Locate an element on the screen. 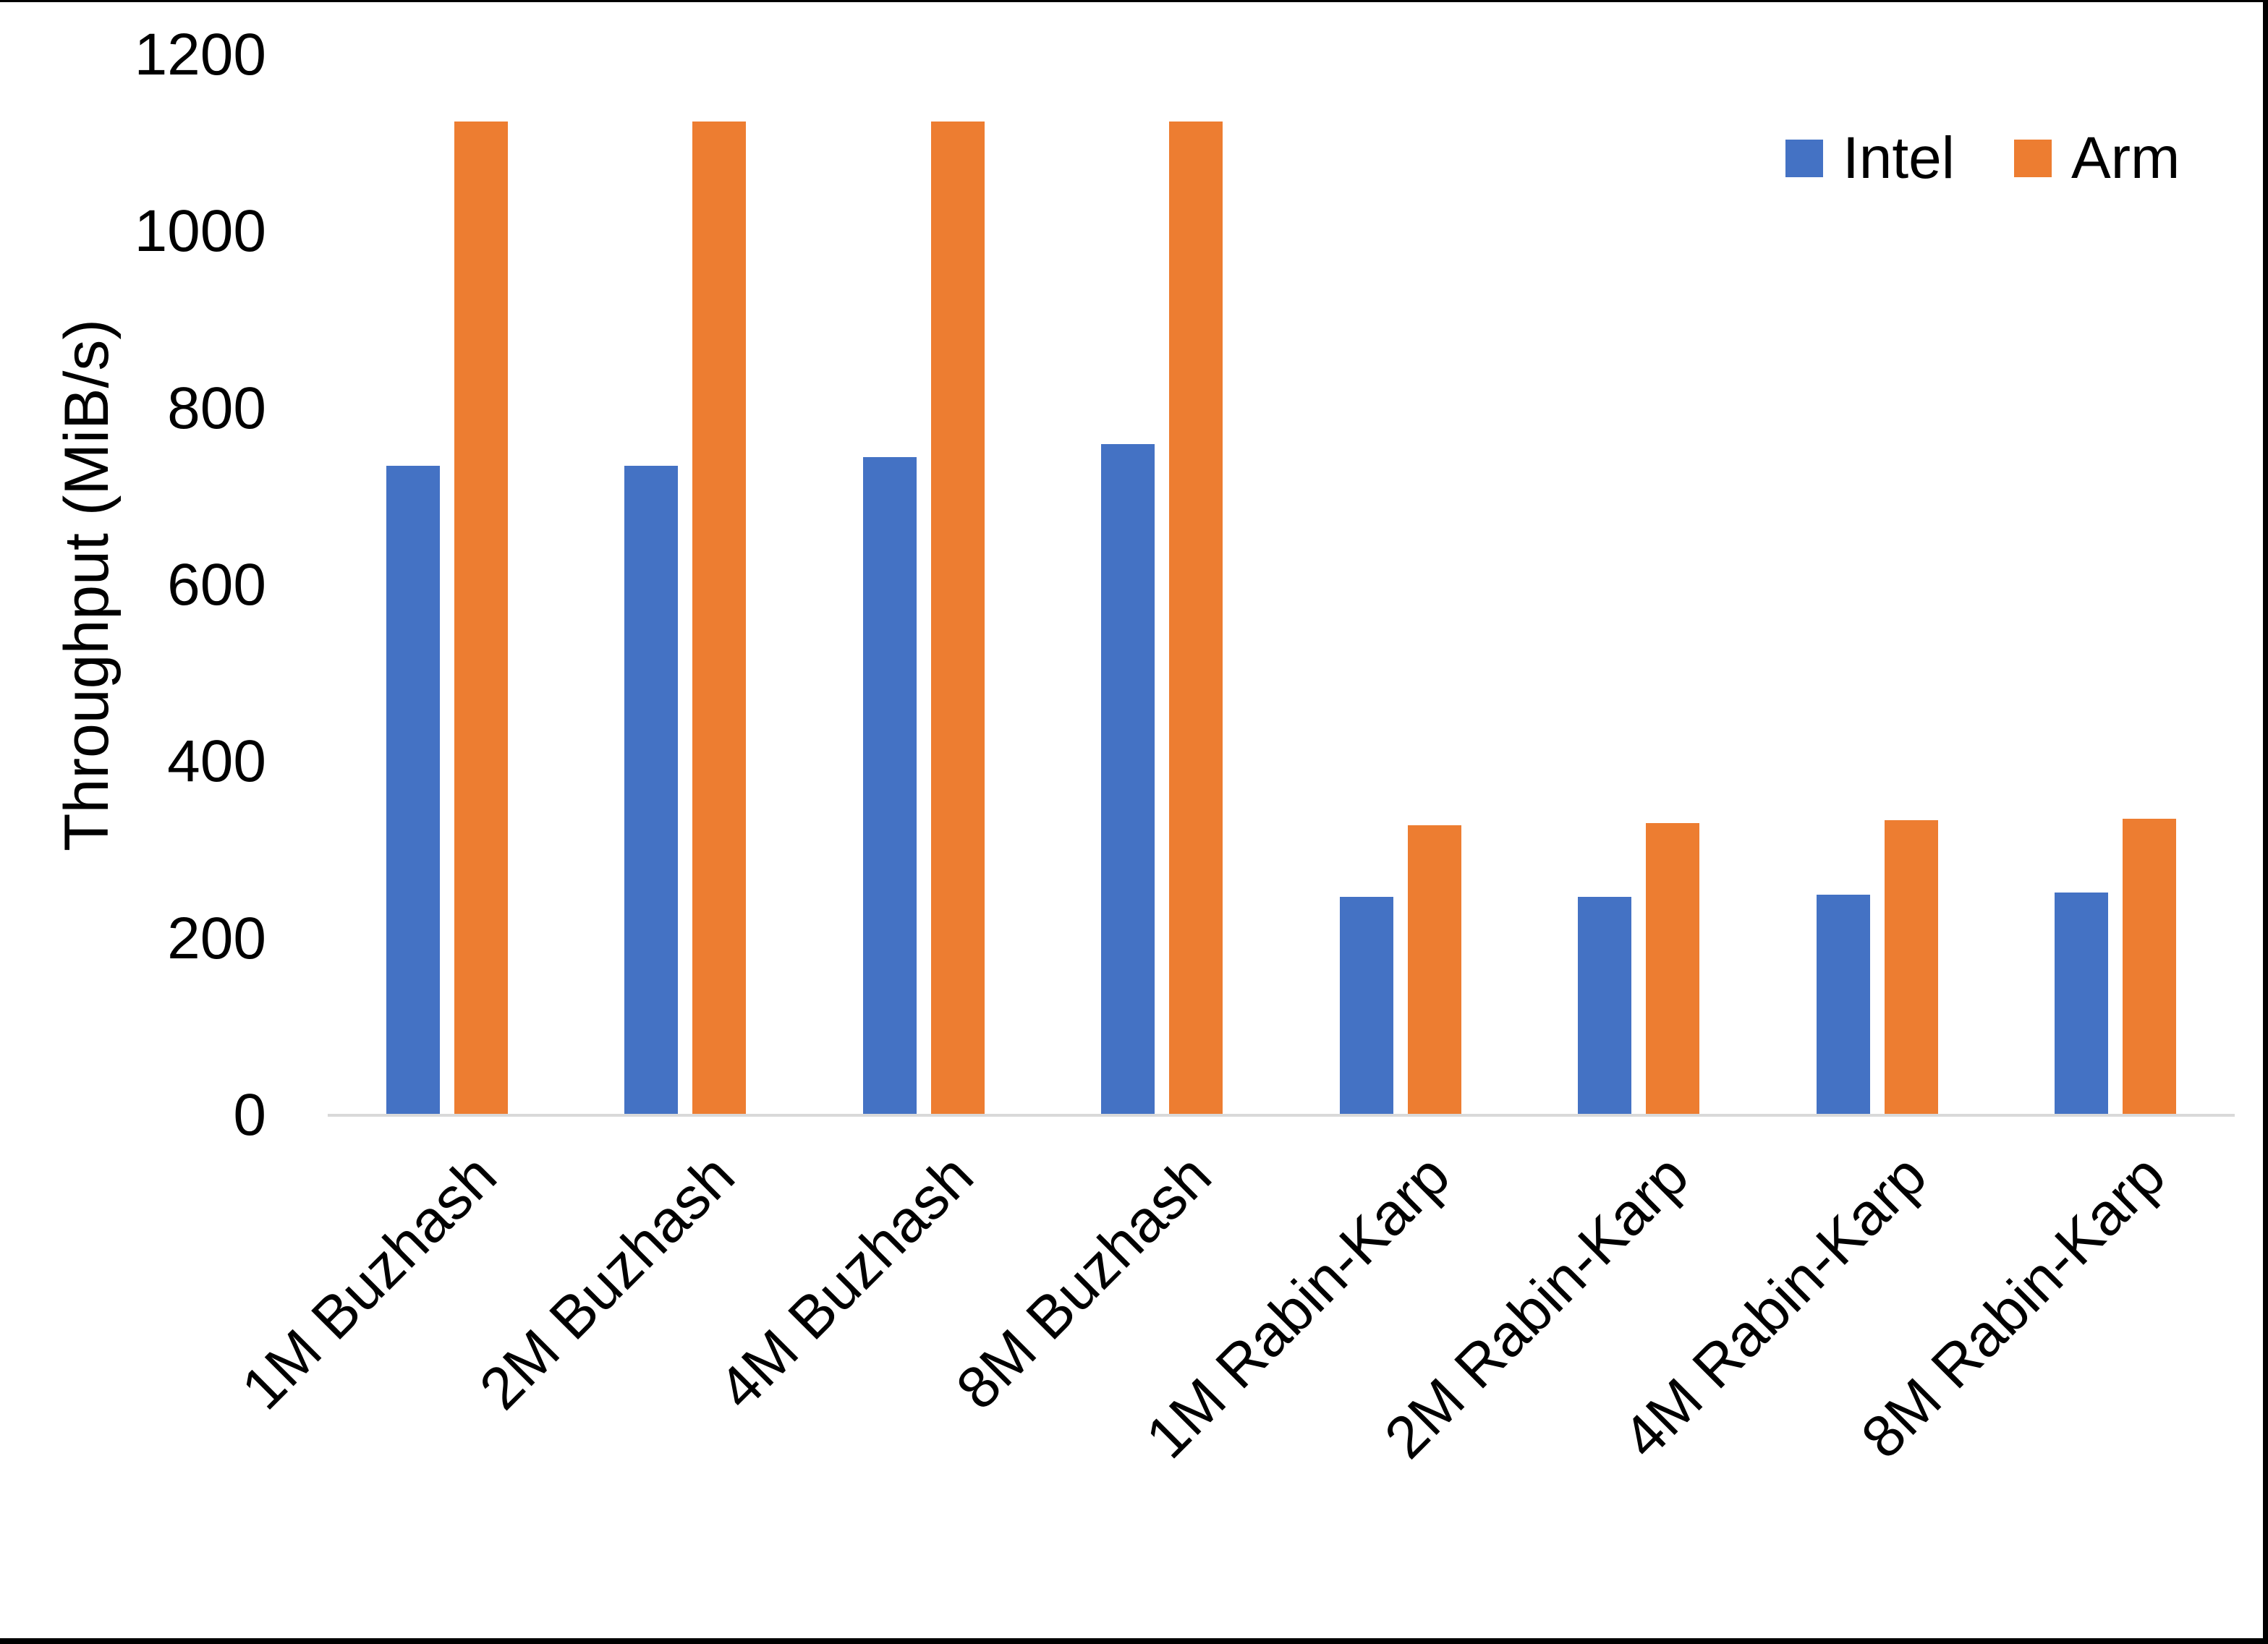 This screenshot has height=1644, width=2268. legend-swatch-arm is located at coordinates (2033, 158).